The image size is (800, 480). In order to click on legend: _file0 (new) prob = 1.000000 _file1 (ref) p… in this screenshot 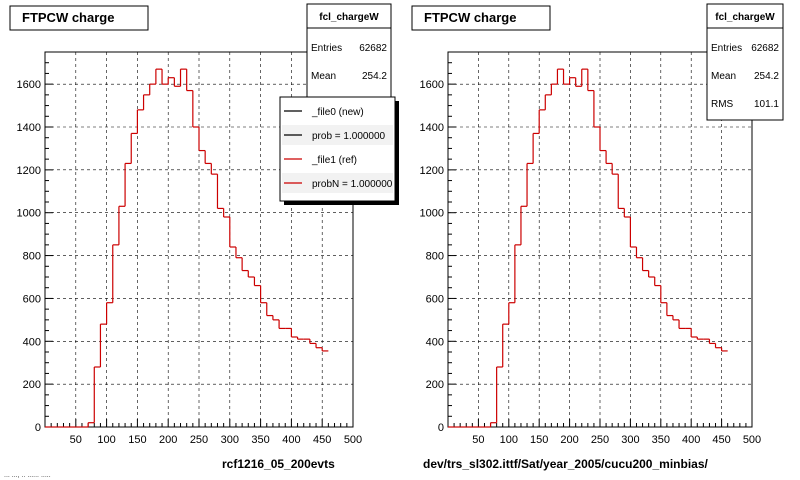, I will do `click(339, 150)`.